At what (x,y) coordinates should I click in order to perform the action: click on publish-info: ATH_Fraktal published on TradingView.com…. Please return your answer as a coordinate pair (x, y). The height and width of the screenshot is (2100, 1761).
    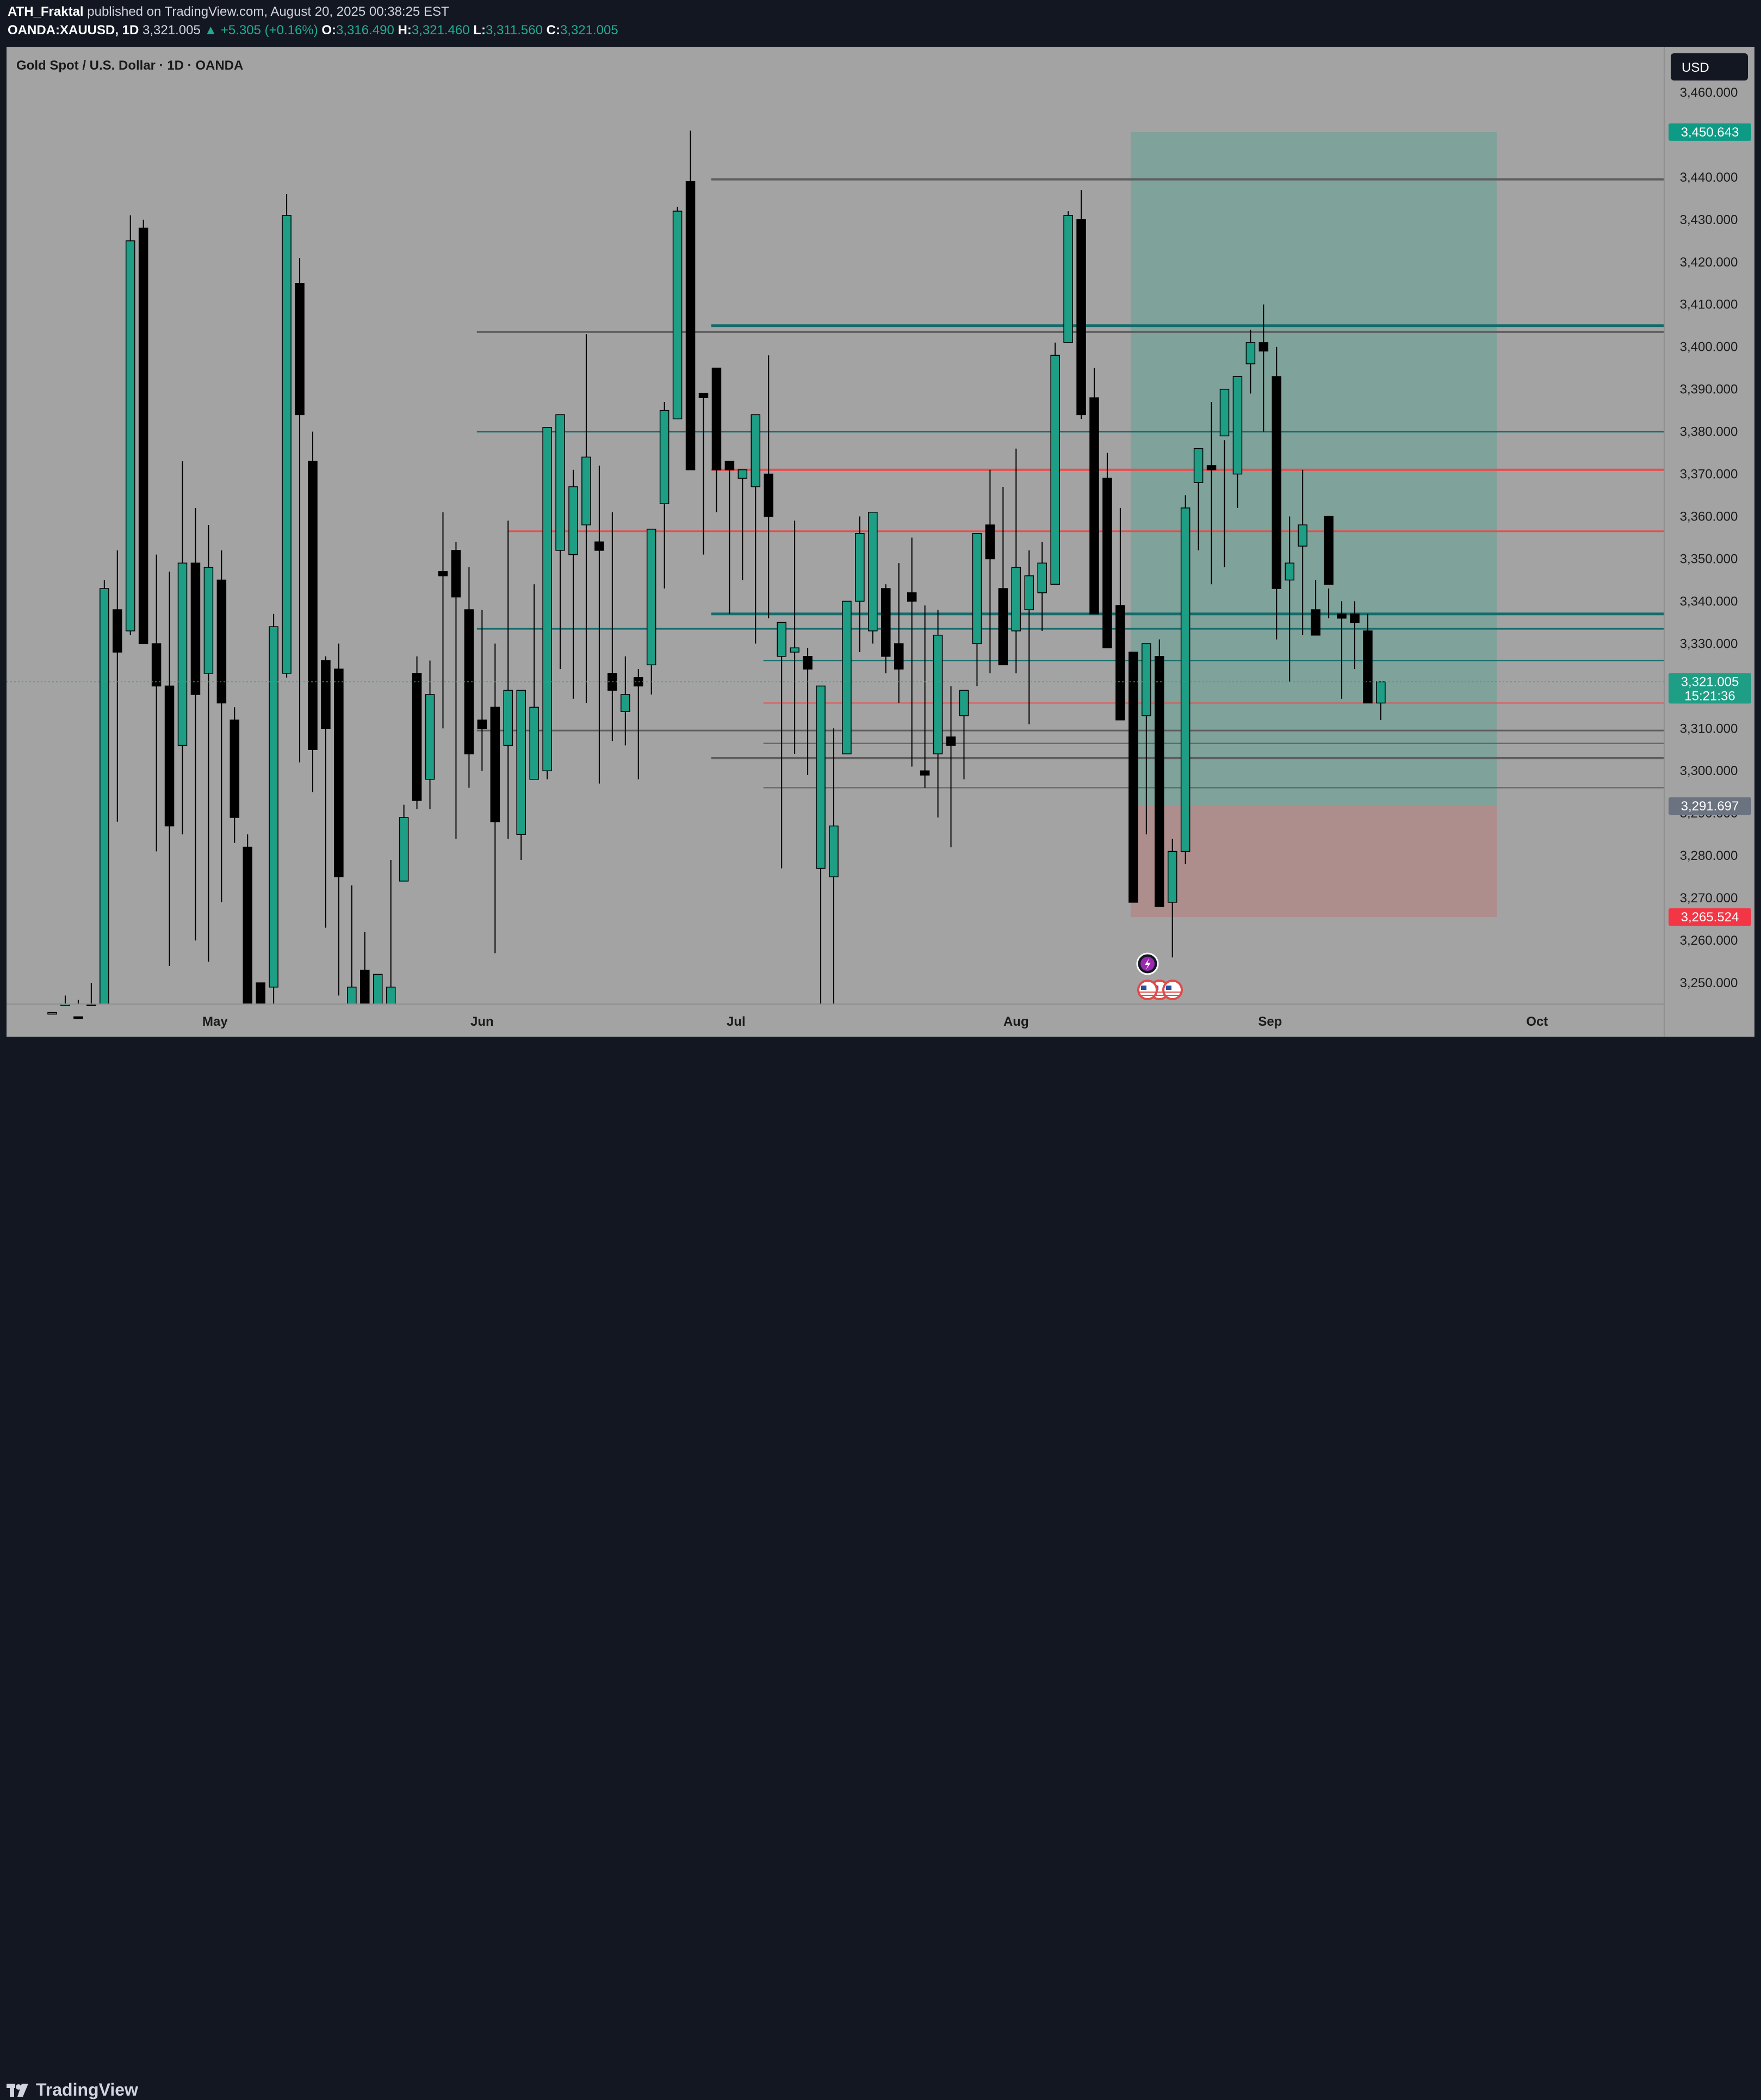
    Looking at the image, I should click on (229, 12).